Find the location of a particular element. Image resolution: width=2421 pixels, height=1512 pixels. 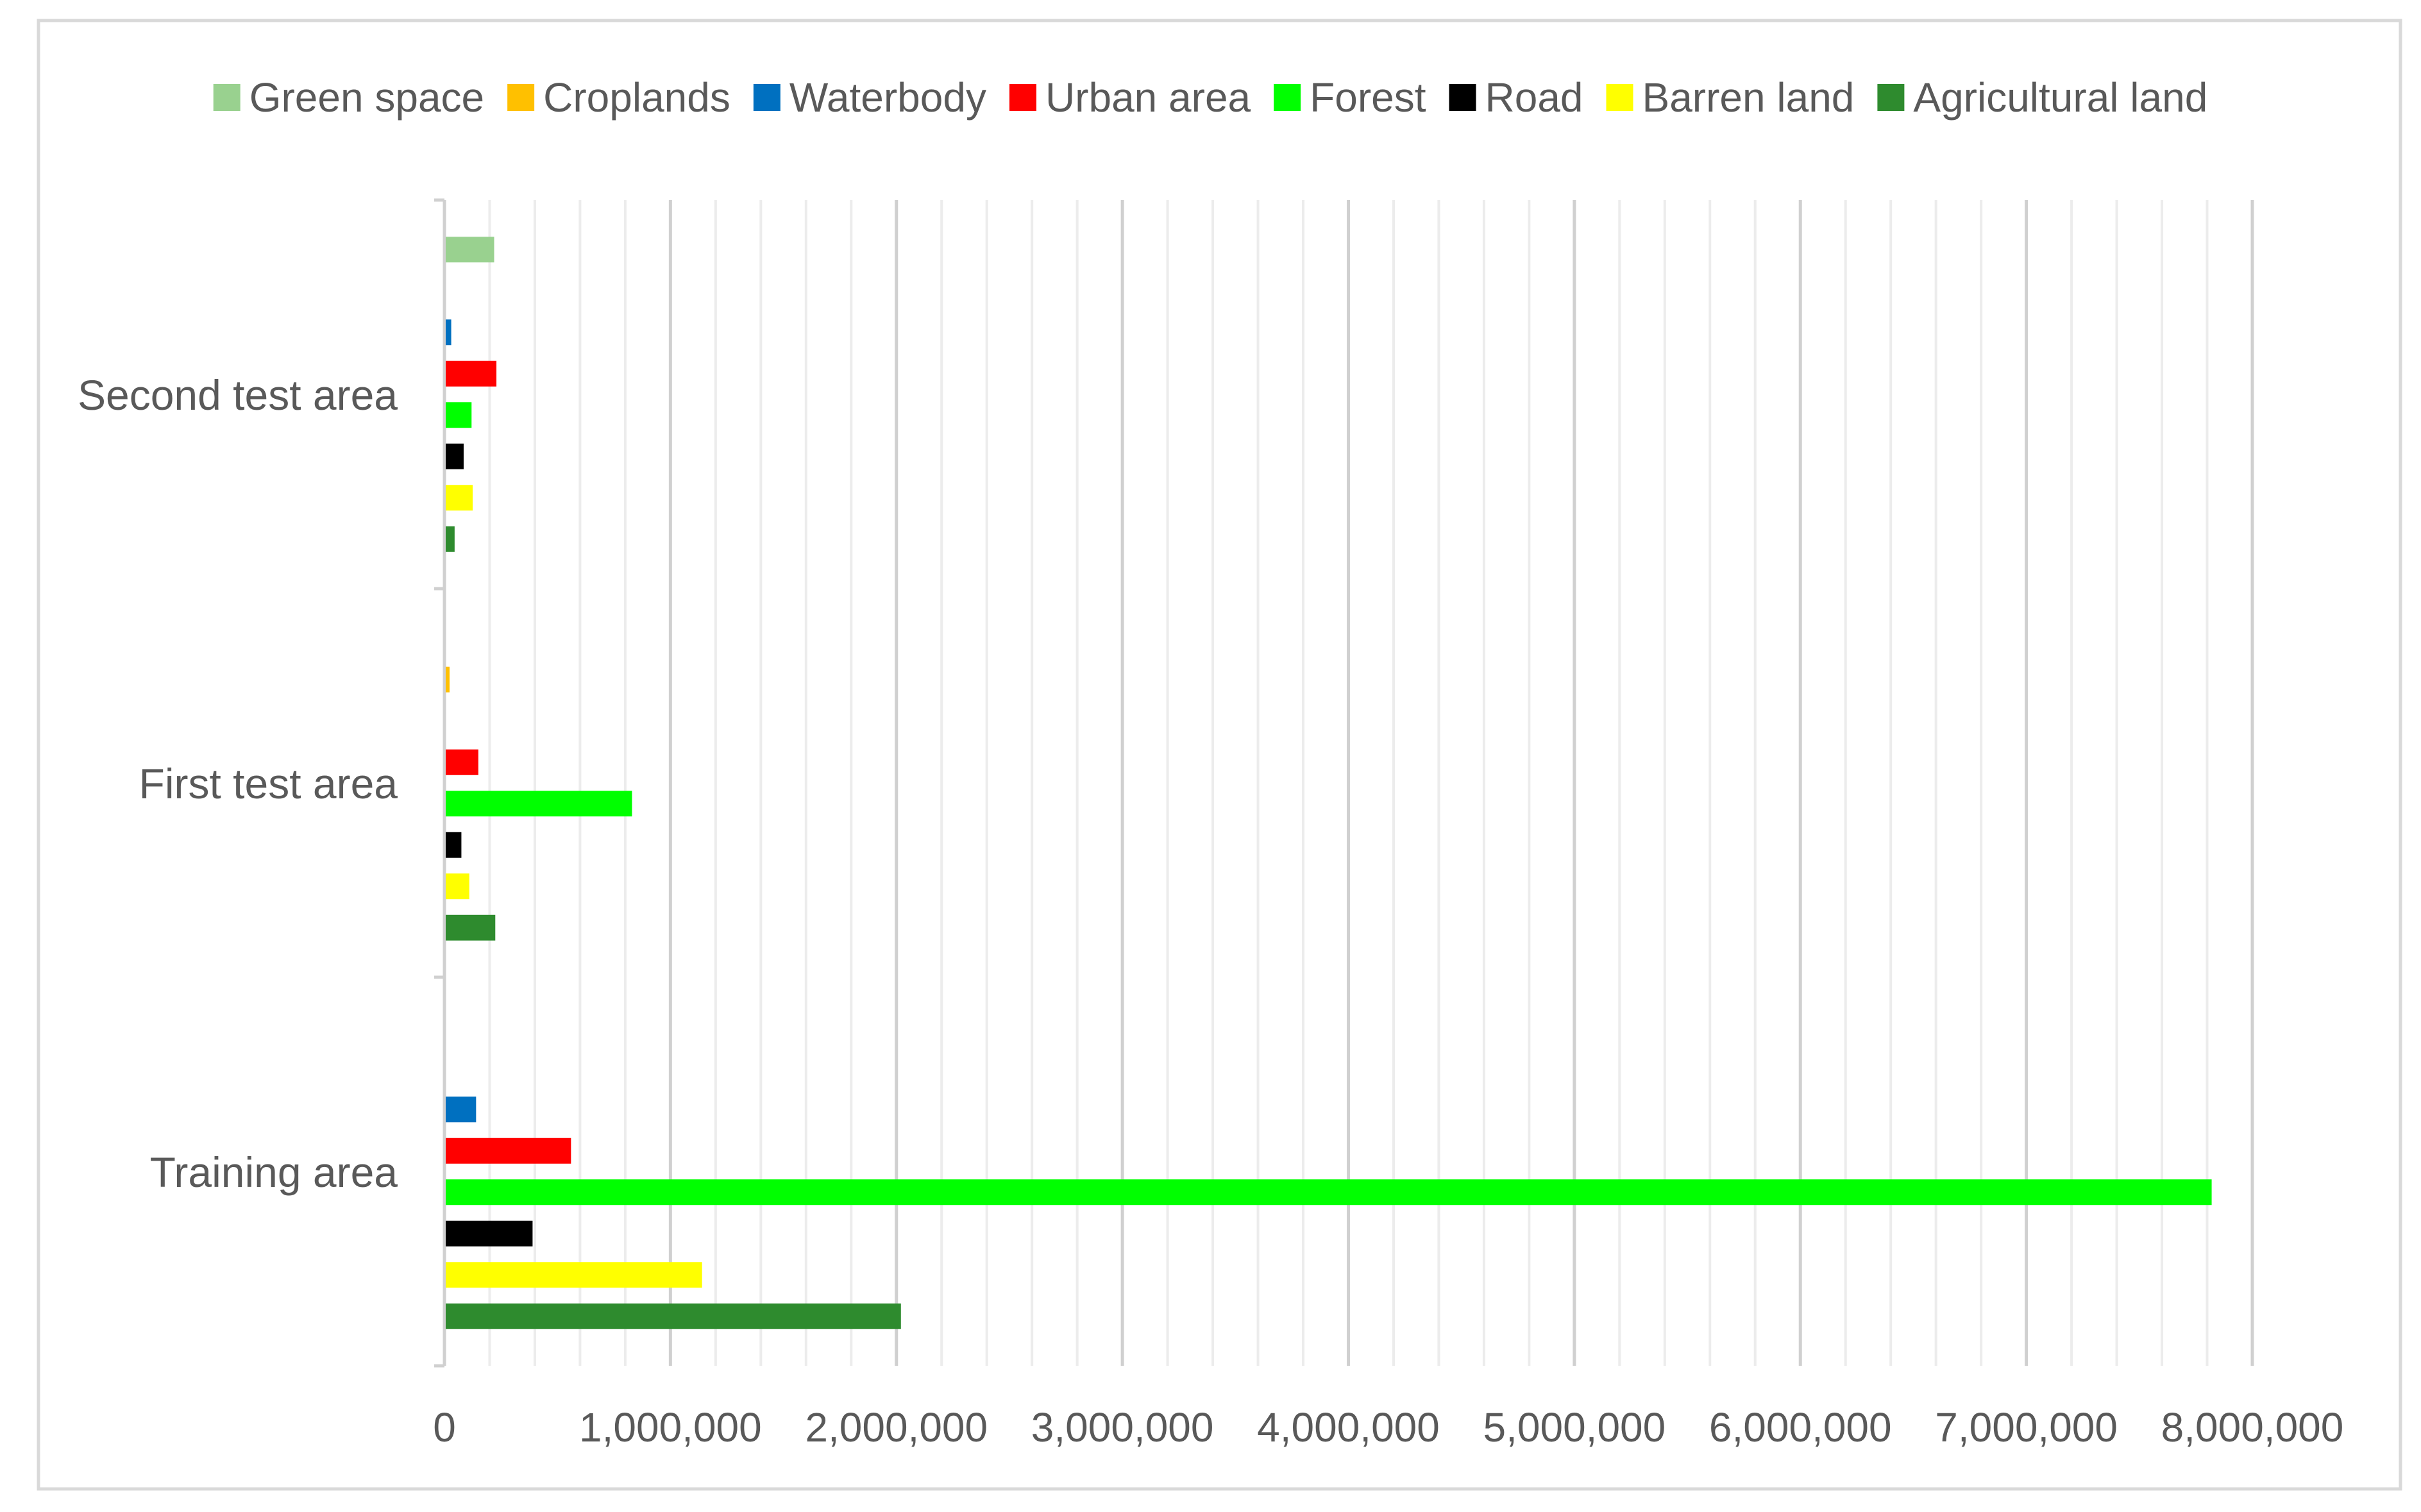

bar-urban-area-first-test-area is located at coordinates (462, 762).